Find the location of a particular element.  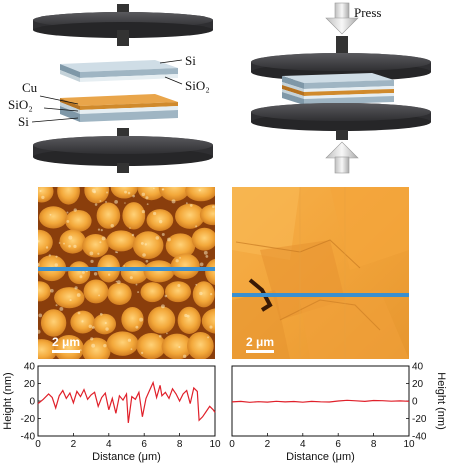

scale-bar-left-label: 2 μm is located at coordinates (66, 342).